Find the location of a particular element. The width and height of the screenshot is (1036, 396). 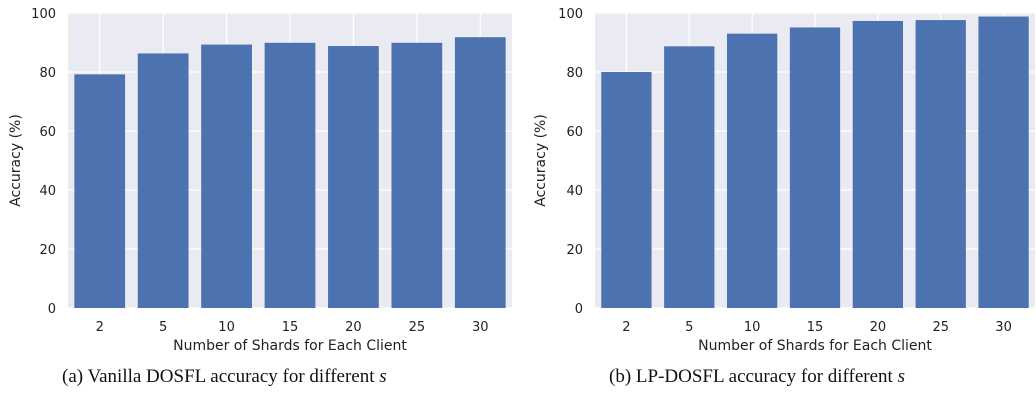

chart-caption-b: (b) LP-DOSFL accuracy for different s is located at coordinates (757, 377).